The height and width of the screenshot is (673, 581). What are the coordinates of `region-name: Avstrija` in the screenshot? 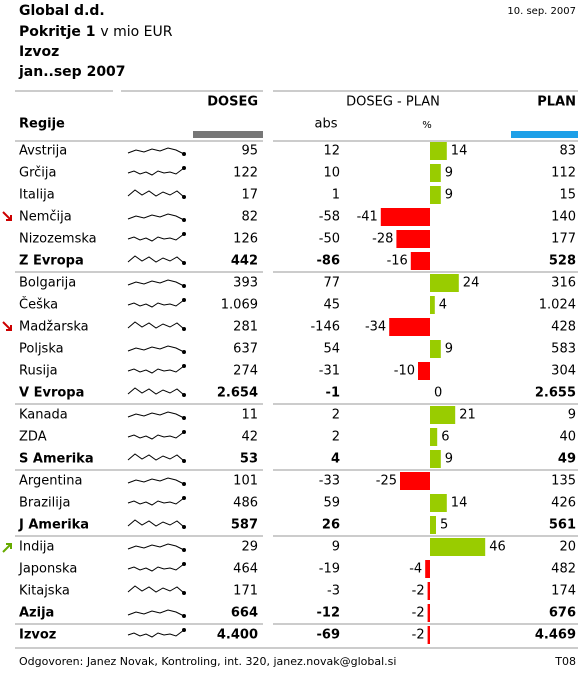 It's located at (43, 151).